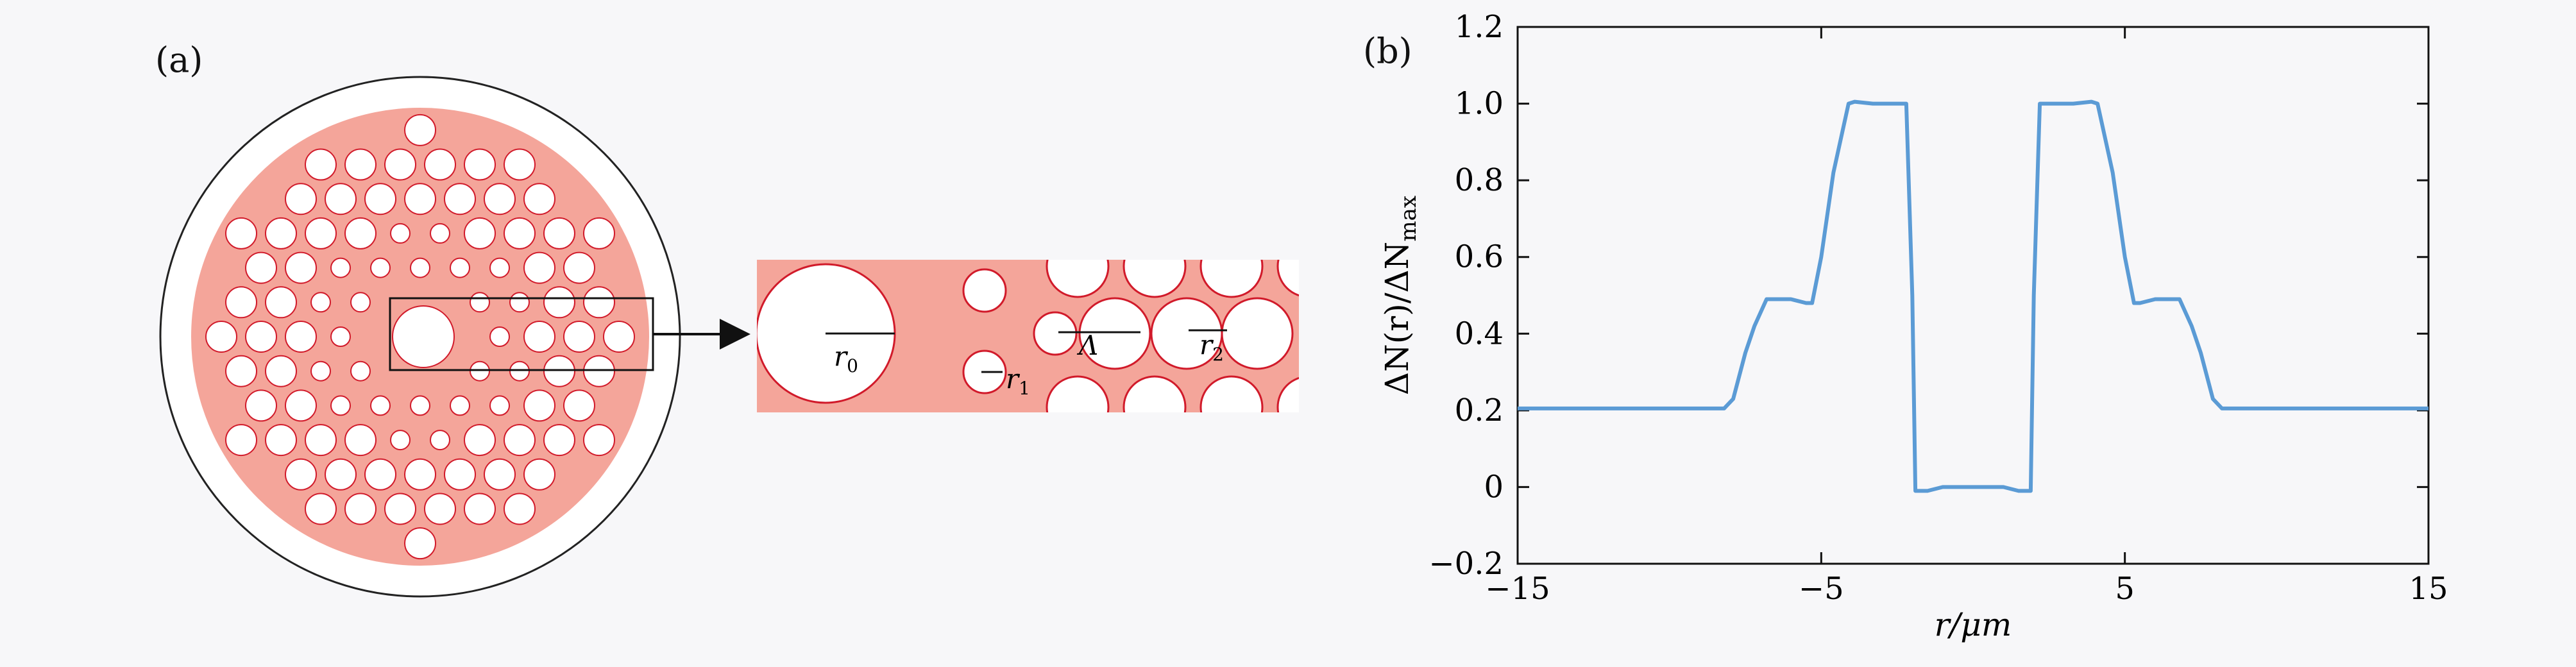 This screenshot has width=2576, height=667. Describe the element at coordinates (1479, 410) in the screenshot. I see `y-tick-label: 0.2` at that location.